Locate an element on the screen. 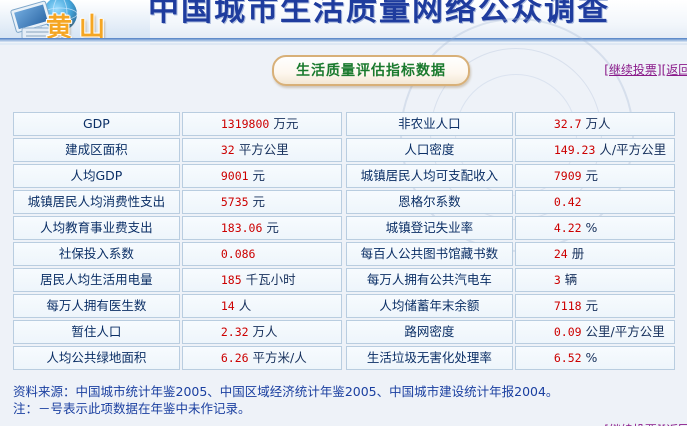  indicator-number: 6.52 is located at coordinates (567, 358).